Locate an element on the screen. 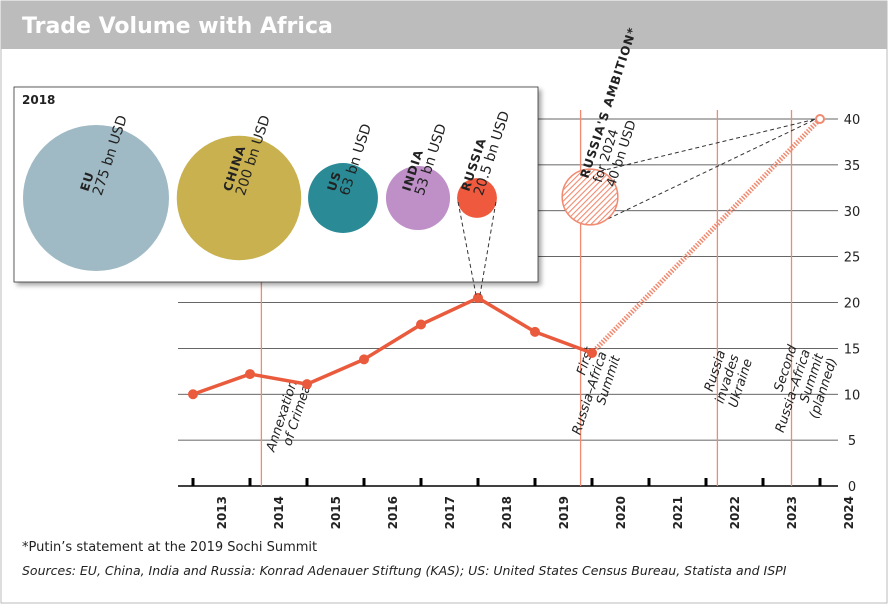  x-tick-label: 2020 is located at coordinates (621, 512).